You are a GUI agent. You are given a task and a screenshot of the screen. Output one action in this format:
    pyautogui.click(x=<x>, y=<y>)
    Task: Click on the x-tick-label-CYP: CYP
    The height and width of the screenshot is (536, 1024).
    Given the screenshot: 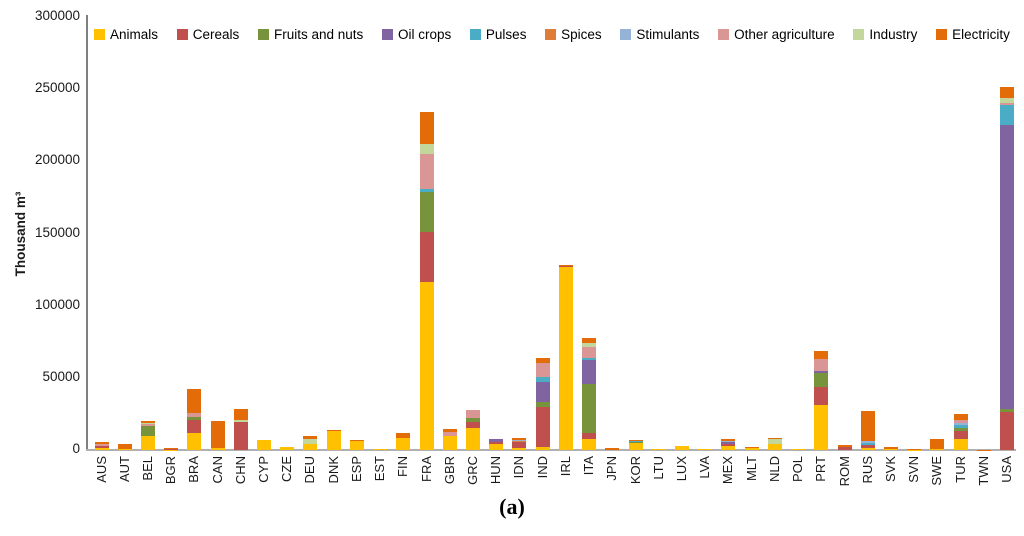 What is the action you would take?
    pyautogui.click(x=264, y=469)
    